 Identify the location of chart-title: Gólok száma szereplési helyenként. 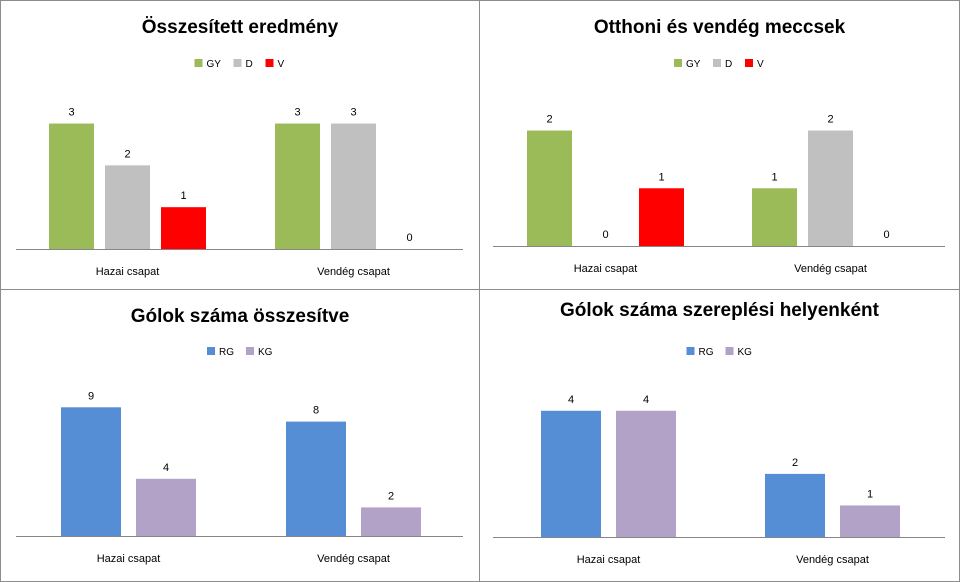
(720, 310).